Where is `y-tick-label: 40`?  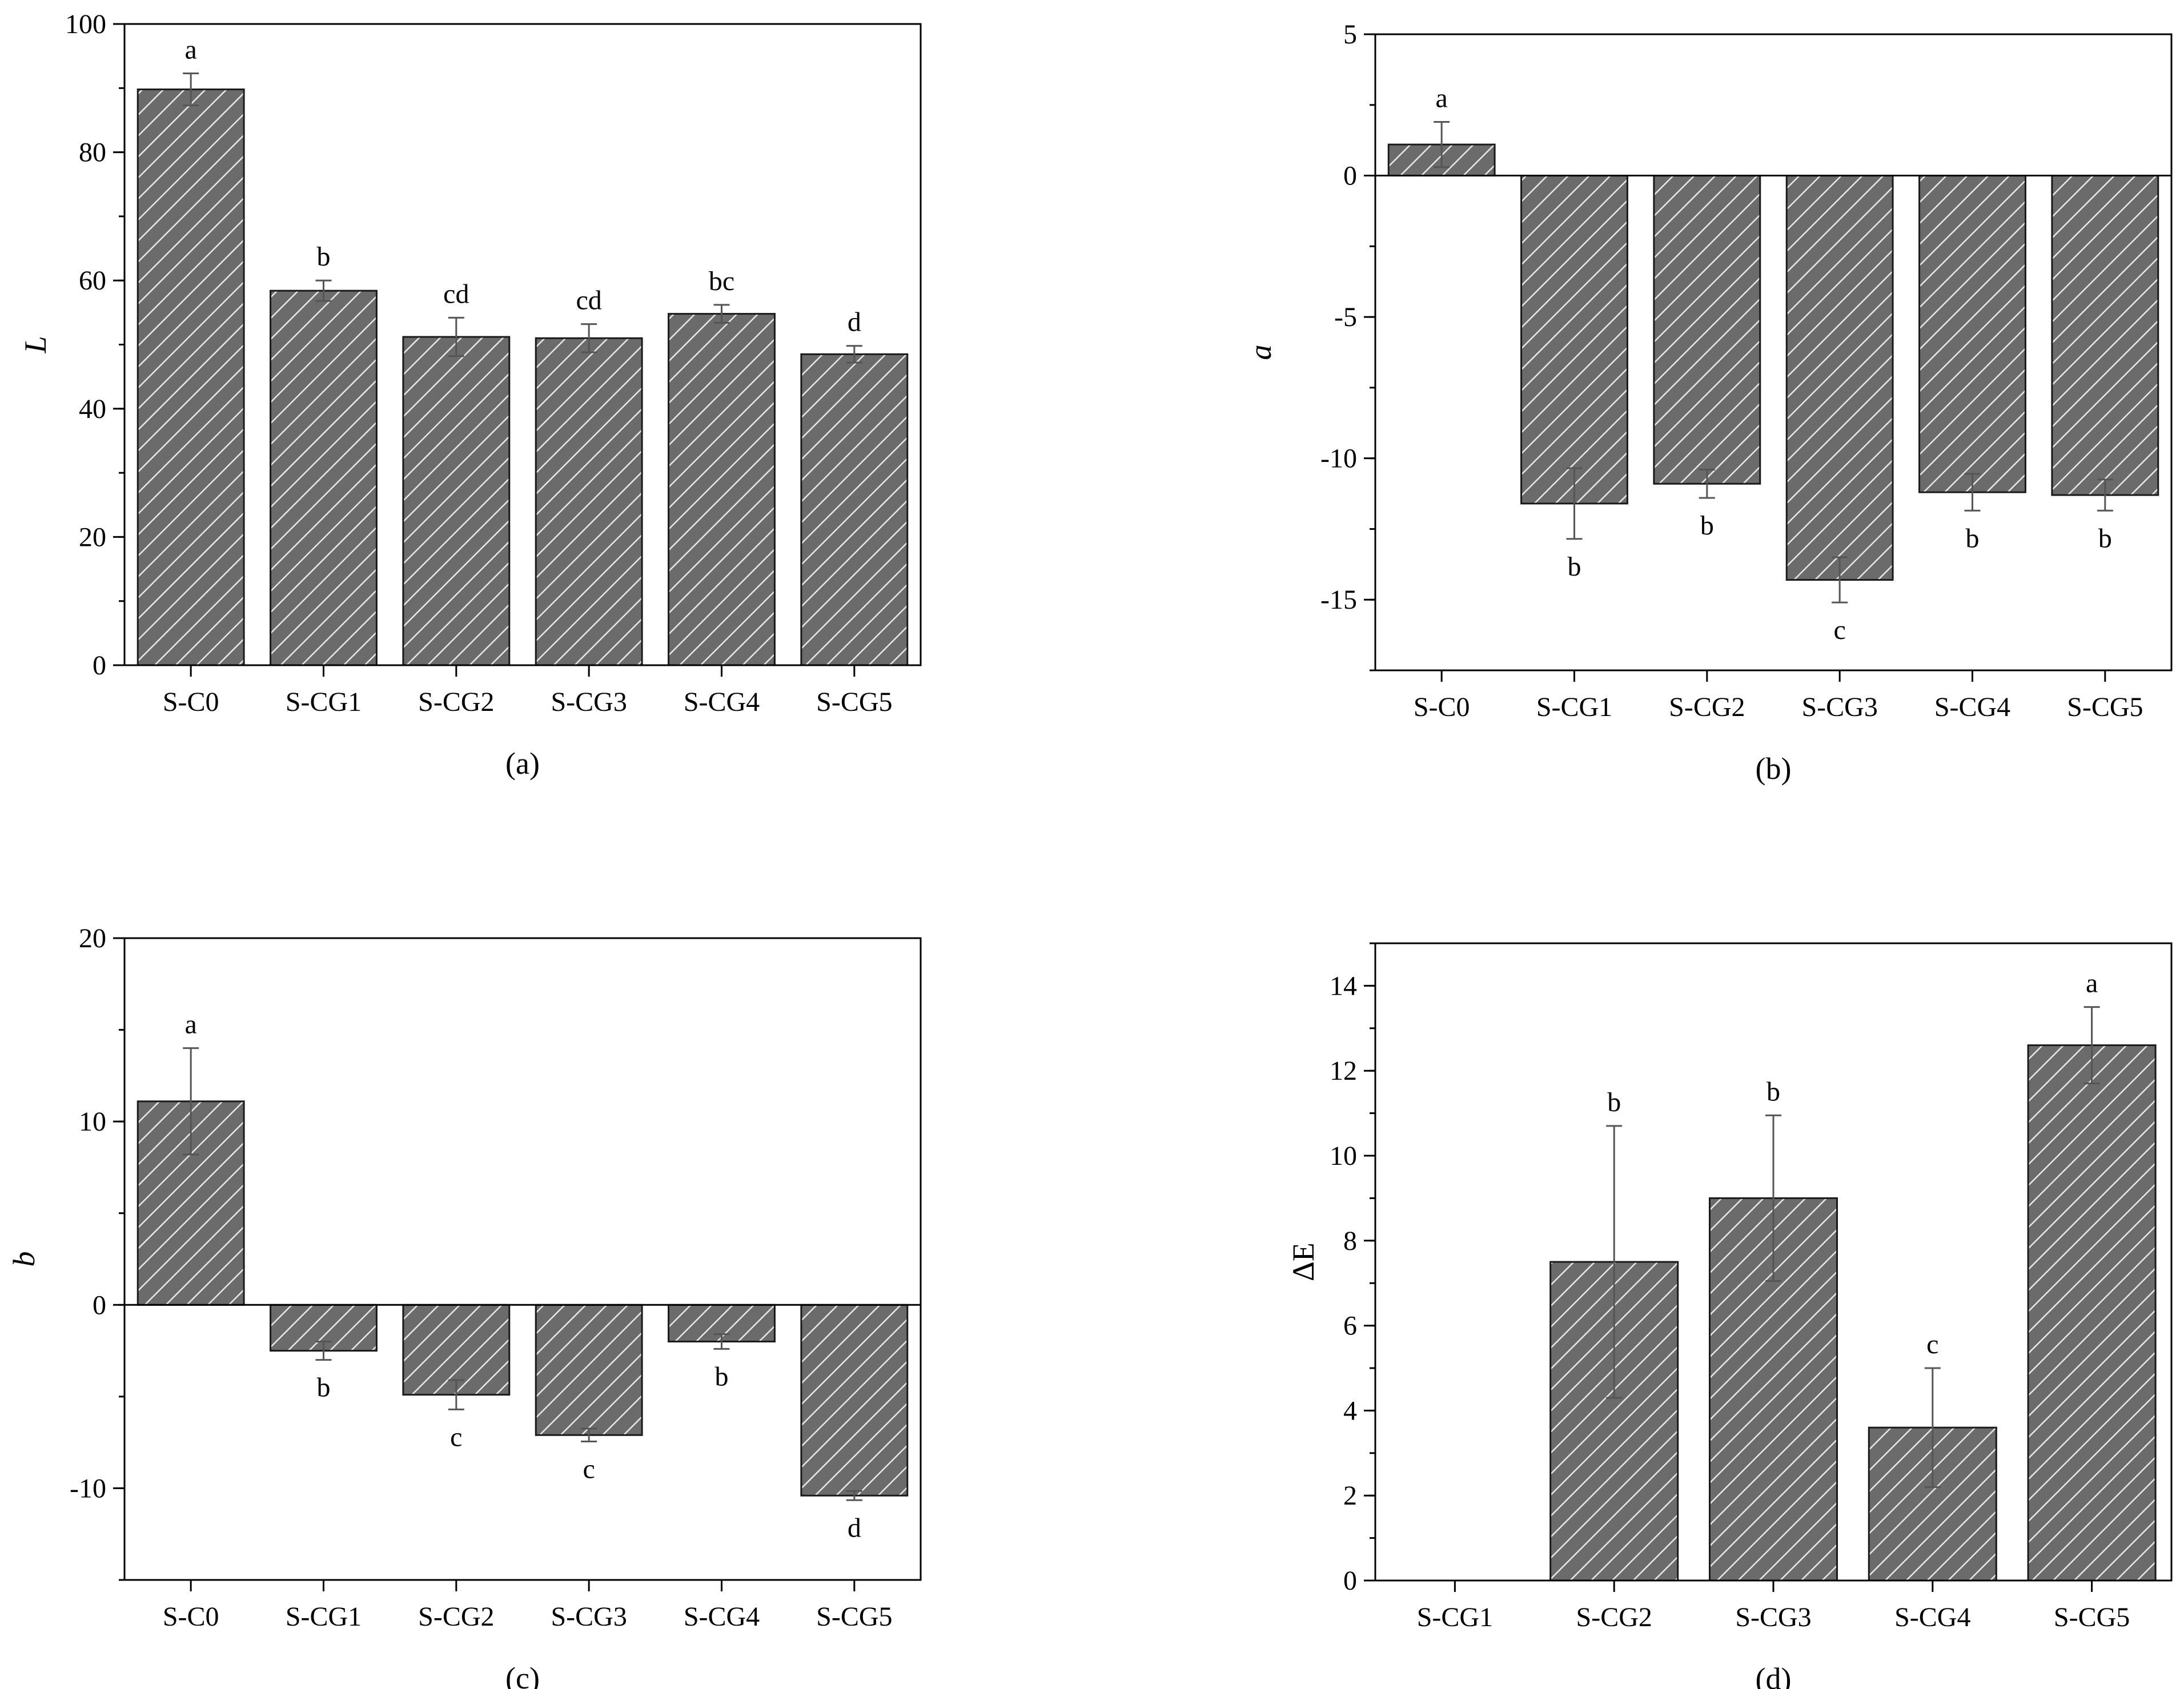
y-tick-label: 40 is located at coordinates (92, 409).